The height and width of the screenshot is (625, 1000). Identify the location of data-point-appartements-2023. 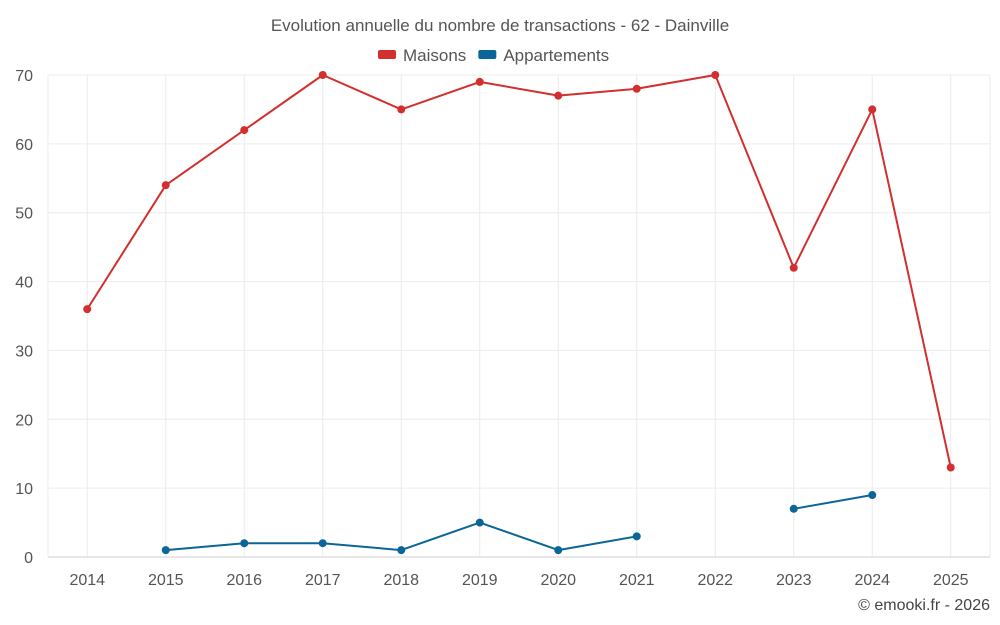
(793, 508).